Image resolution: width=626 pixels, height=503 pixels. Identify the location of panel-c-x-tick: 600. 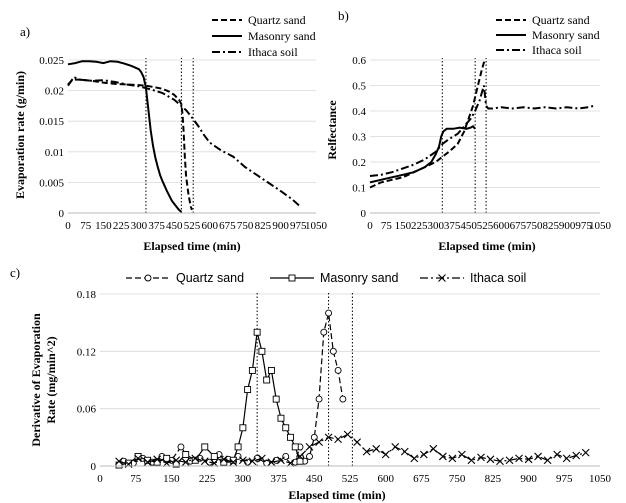
(385, 479).